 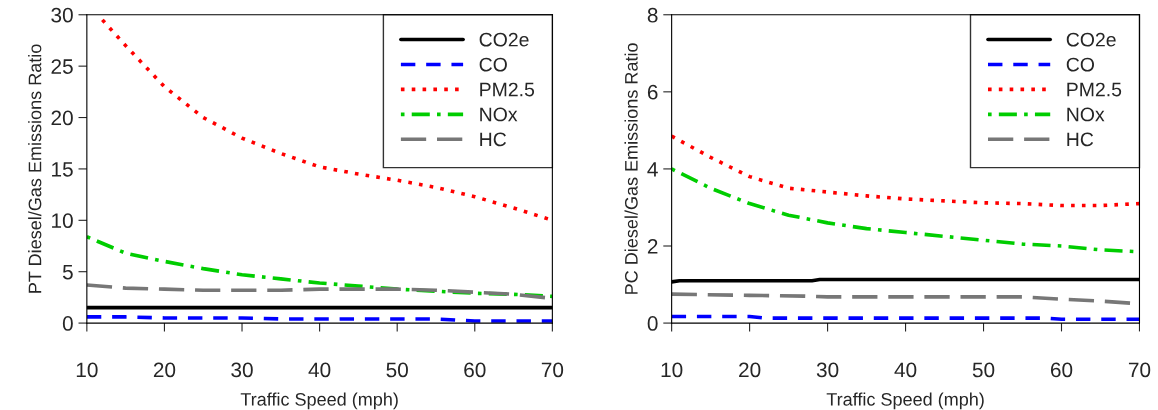 What do you see at coordinates (62, 15) in the screenshot?
I see `y-tick-label: 30` at bounding box center [62, 15].